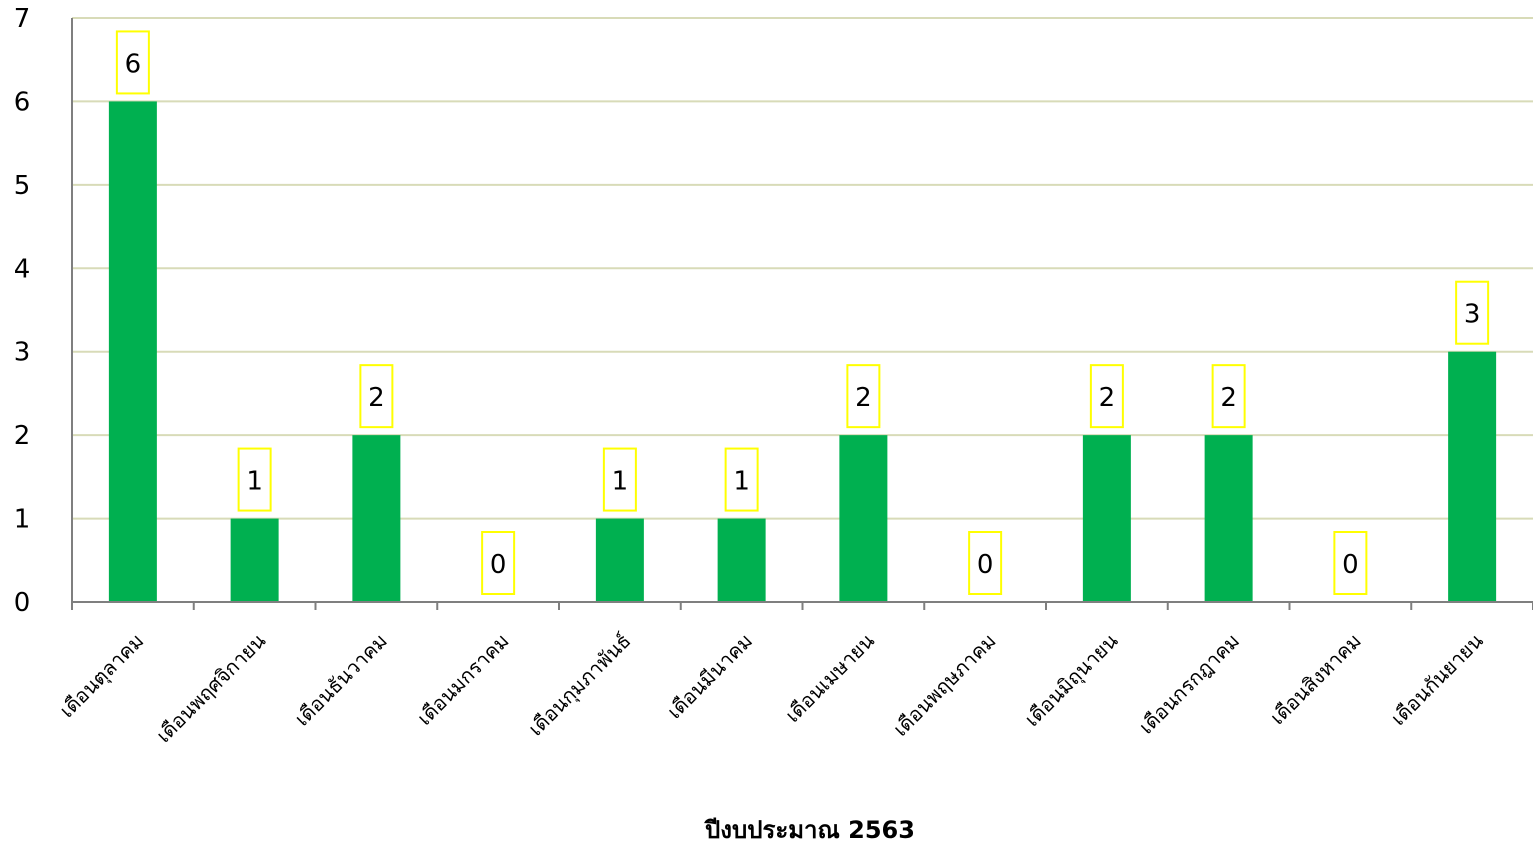 The width and height of the screenshot is (1533, 848). What do you see at coordinates (829, 677) in the screenshot?
I see `x-tick-label-7: เดือนเมษายน` at bounding box center [829, 677].